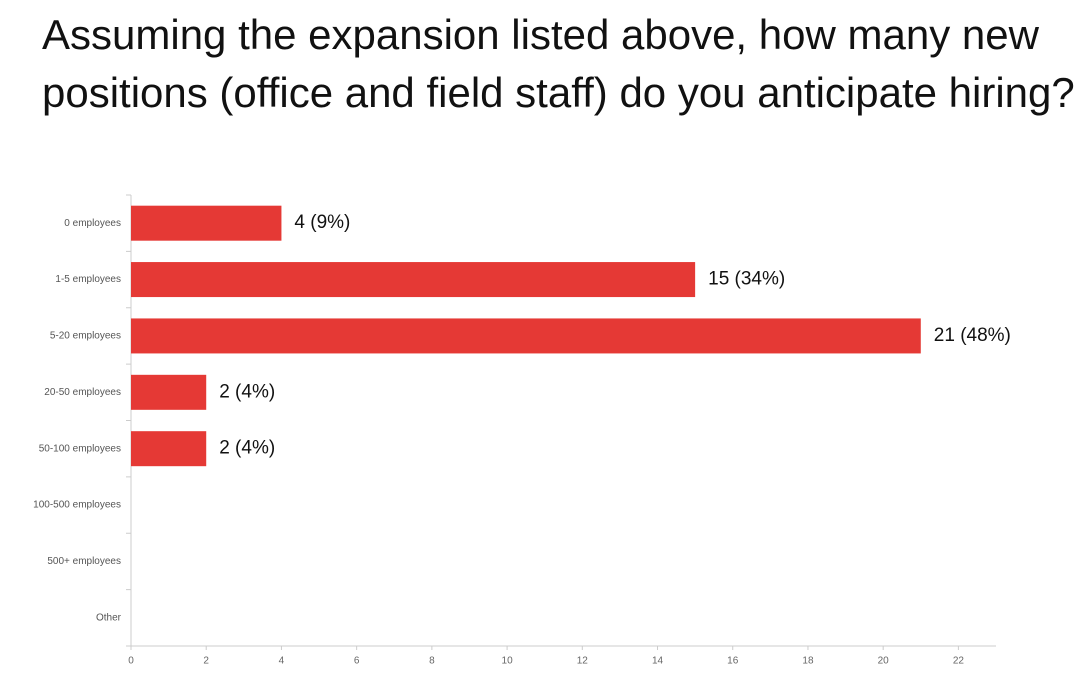  What do you see at coordinates (88, 279) in the screenshot?
I see `y-tick-label: 1-5 employees` at bounding box center [88, 279].